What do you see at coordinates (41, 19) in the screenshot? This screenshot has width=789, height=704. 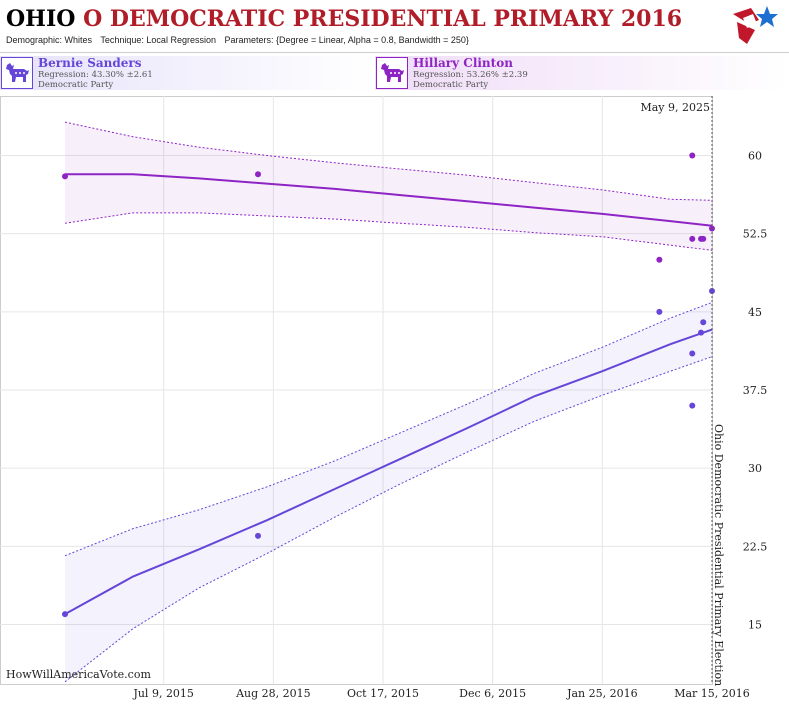 I see `state-name: OHIO` at bounding box center [41, 19].